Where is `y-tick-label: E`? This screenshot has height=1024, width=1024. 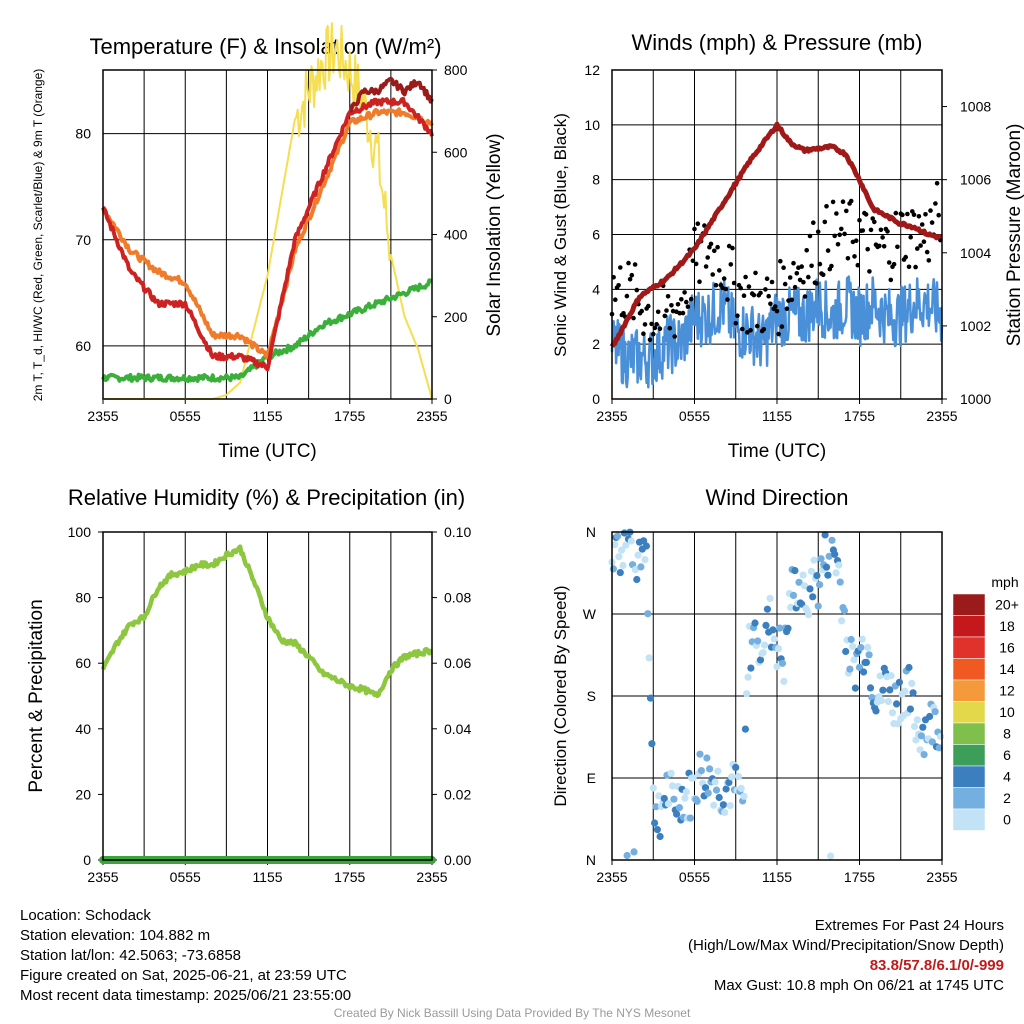
y-tick-label: E is located at coordinates (591, 778).